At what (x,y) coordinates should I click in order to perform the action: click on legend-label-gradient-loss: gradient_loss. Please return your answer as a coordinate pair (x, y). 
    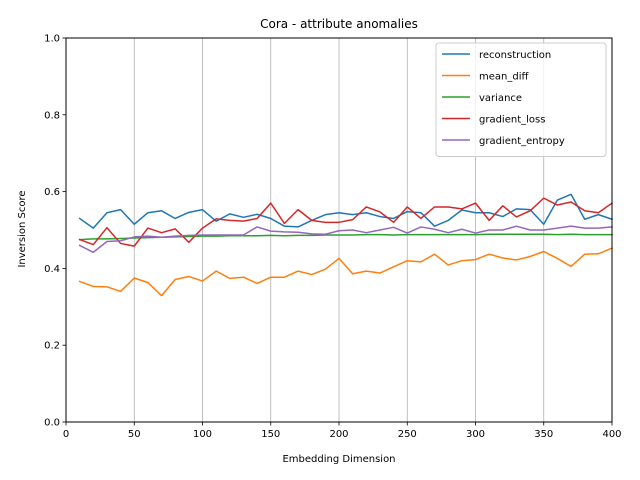
    Looking at the image, I should click on (512, 120).